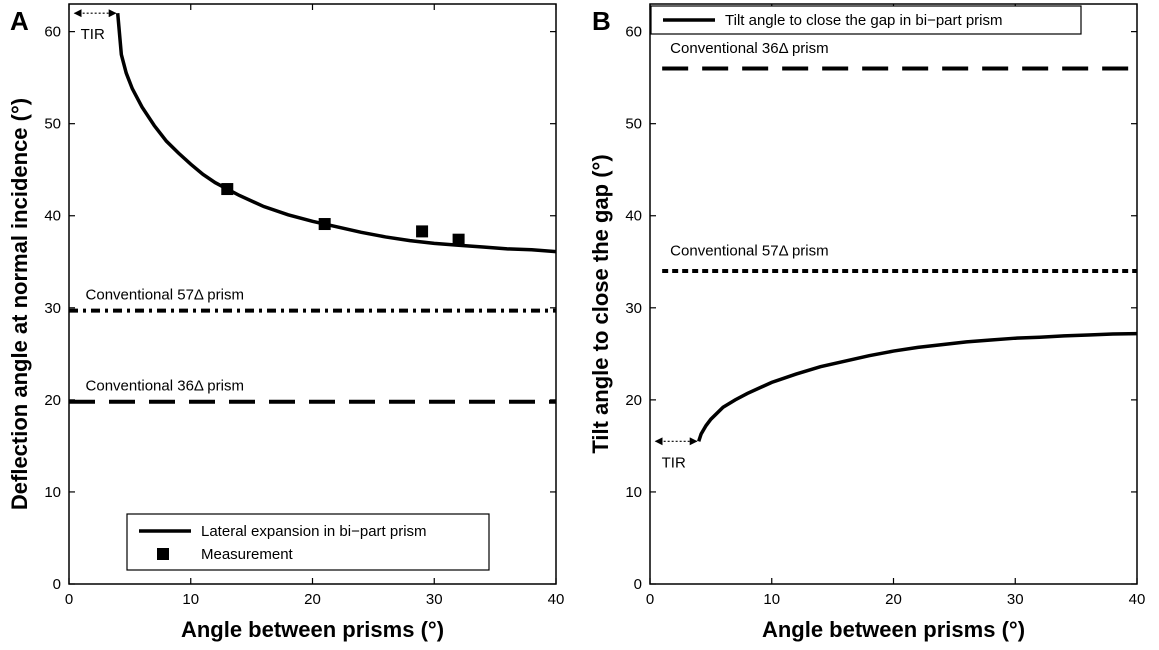  Describe the element at coordinates (314, 531) in the screenshot. I see `legend-entry: Lateral expansion in bi−part prism` at that location.